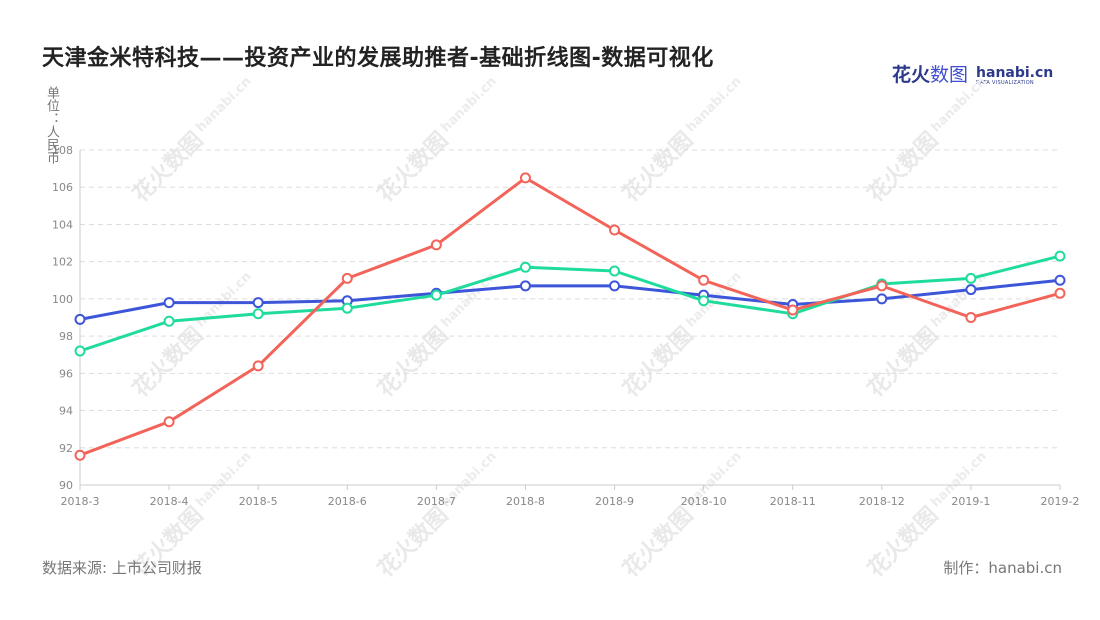 This screenshot has height=620, width=1100. I want to click on logo-en: hanabi.cn DATA VISUALIZATION, so click(1014, 76).